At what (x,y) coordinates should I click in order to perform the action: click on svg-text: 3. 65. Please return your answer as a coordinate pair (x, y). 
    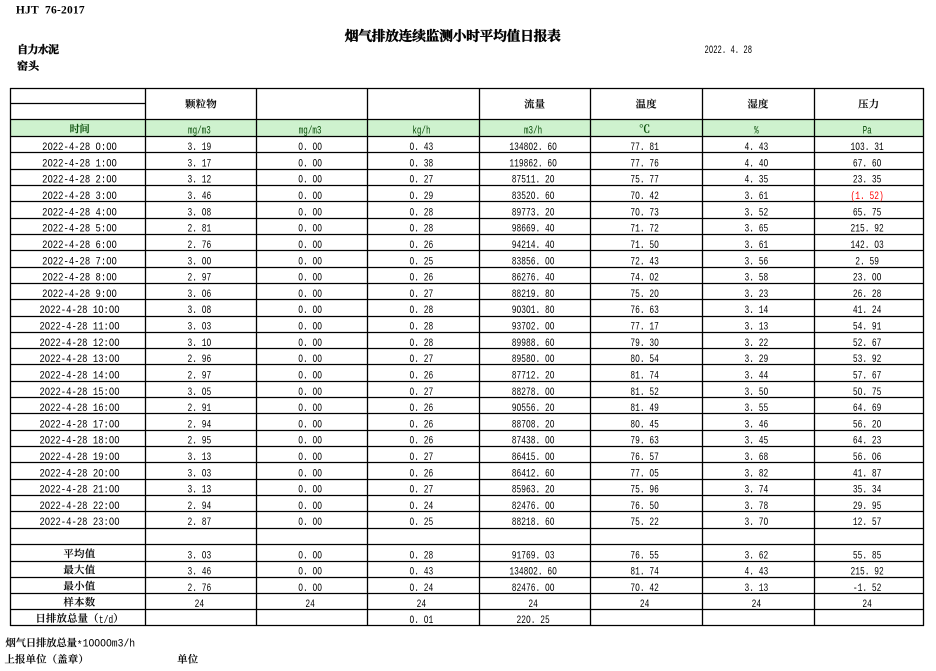
    Looking at the image, I should click on (757, 228).